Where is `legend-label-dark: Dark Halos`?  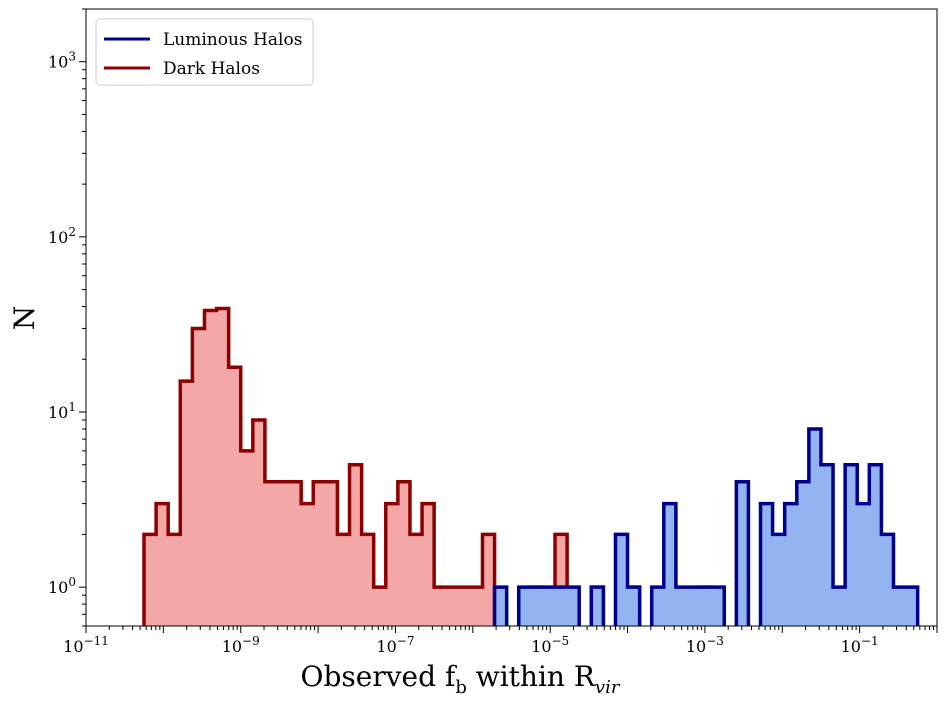
legend-label-dark: Dark Halos is located at coordinates (211, 69).